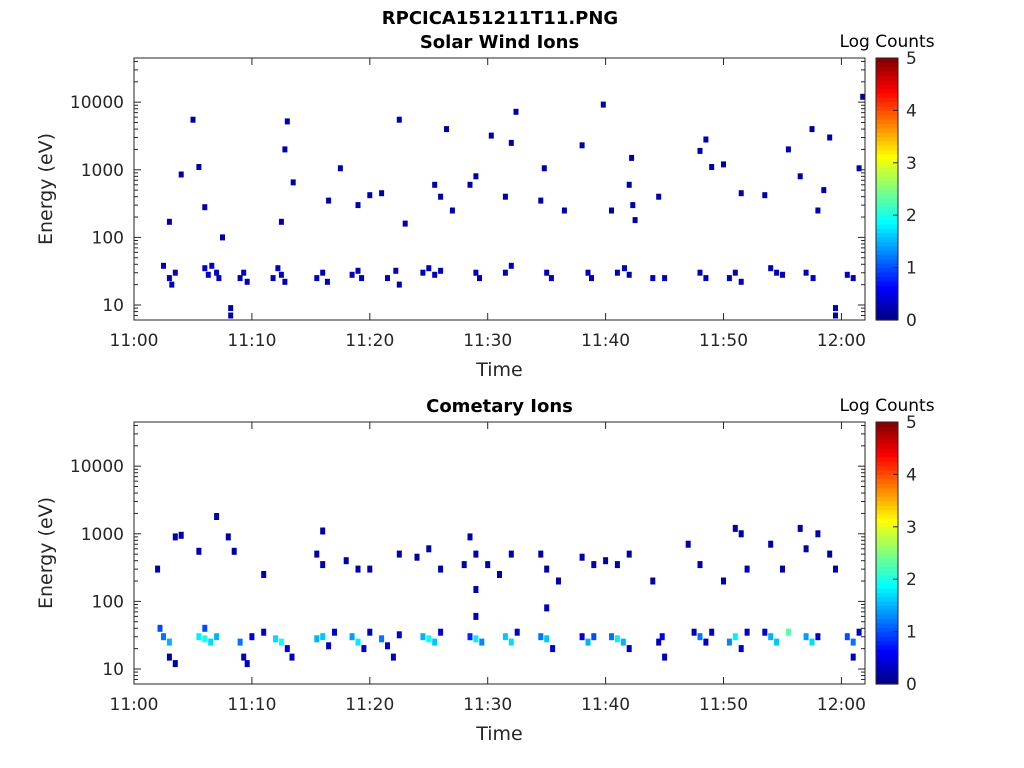 This screenshot has height=768, width=1024. I want to click on y-tick-label: 10, so click(113, 306).